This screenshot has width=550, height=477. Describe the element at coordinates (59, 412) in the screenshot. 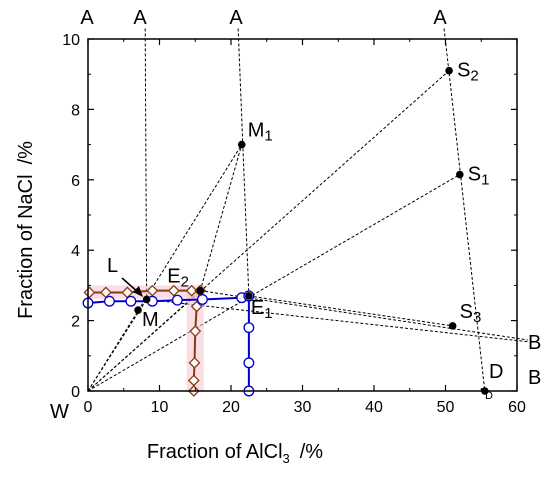

I see `vertex-label-w: W` at that location.